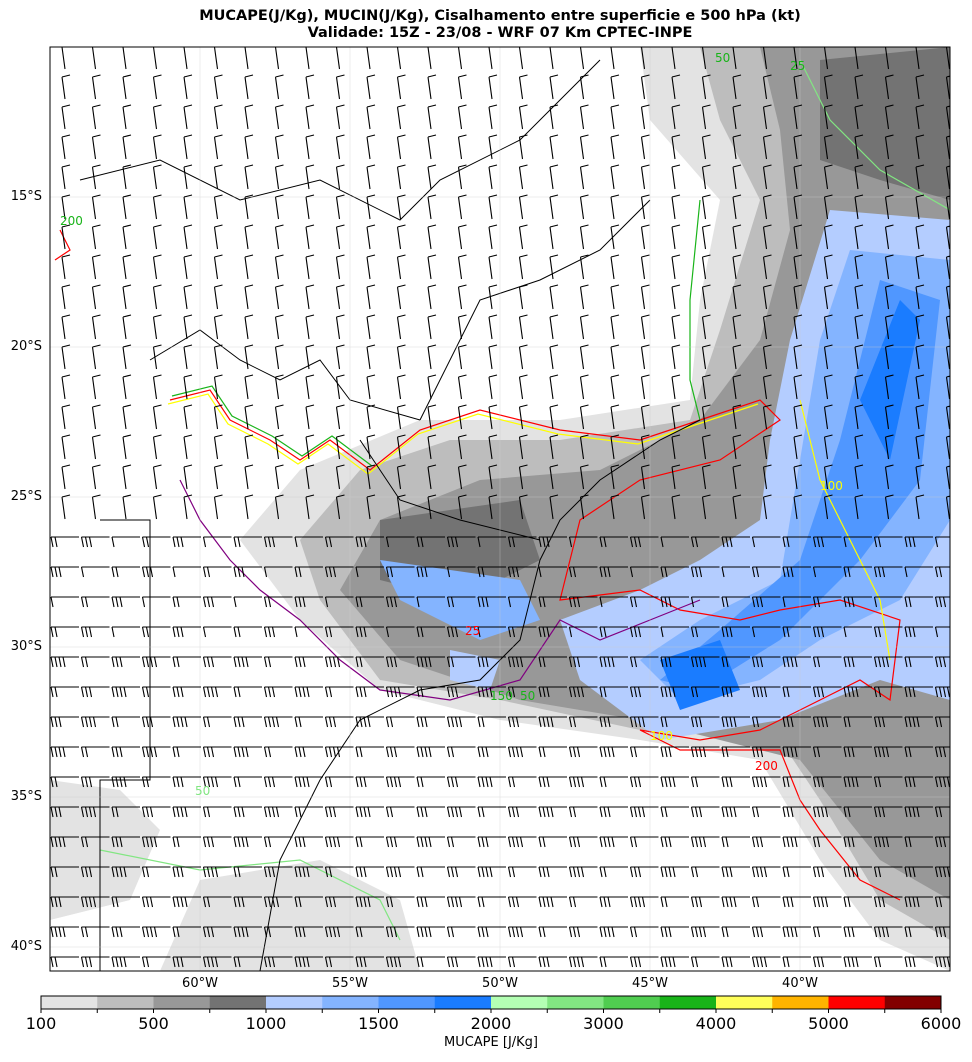 This screenshot has width=972, height=1062. I want to click on contour-label: 25, so click(797, 66).